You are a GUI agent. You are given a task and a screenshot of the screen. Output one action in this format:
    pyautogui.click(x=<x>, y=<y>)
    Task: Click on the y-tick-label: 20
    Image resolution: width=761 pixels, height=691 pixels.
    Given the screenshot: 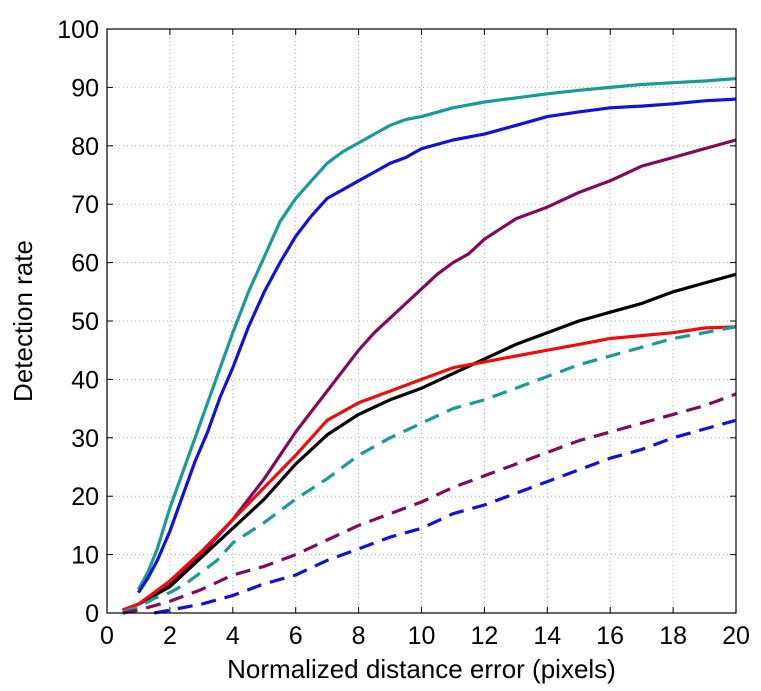 What is the action you would take?
    pyautogui.click(x=85, y=497)
    